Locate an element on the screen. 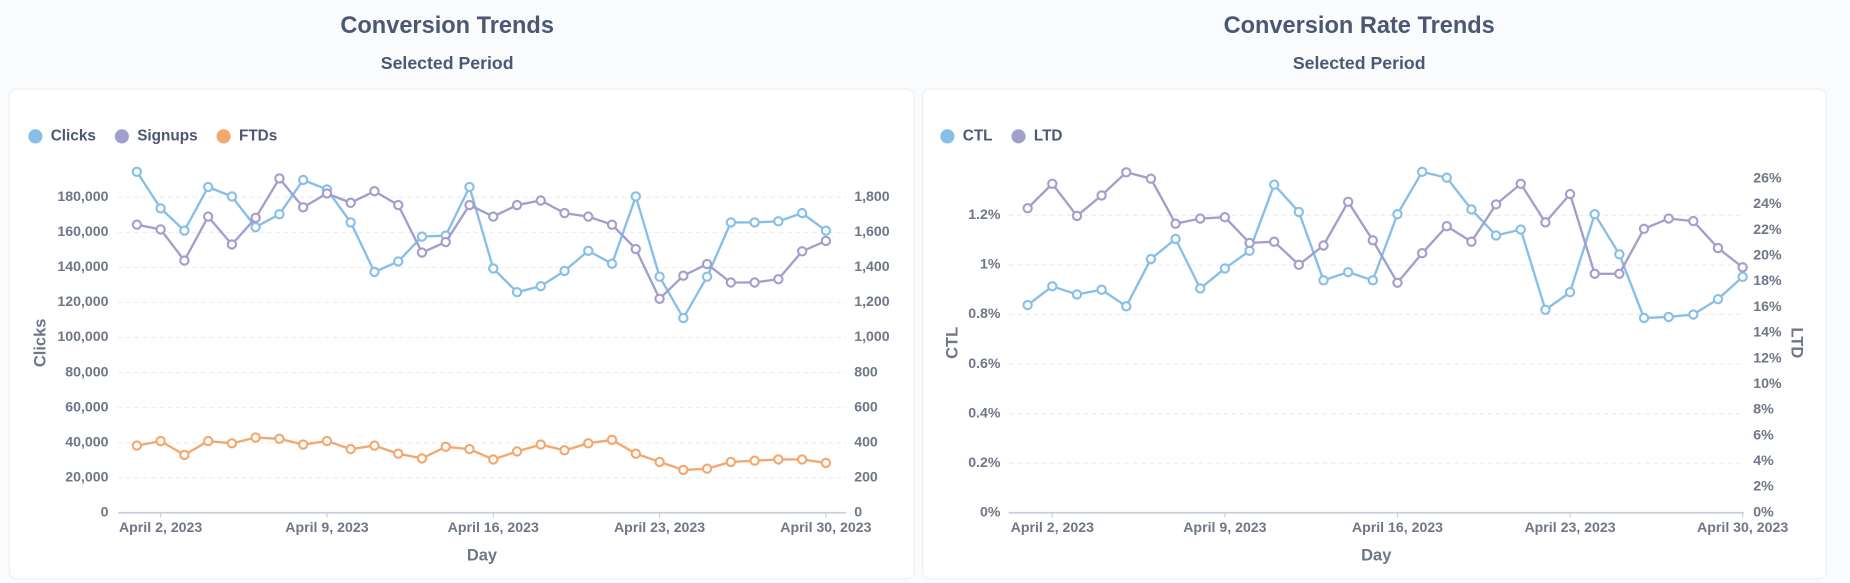 This screenshot has width=1850, height=583. y2-tick-label: 12% is located at coordinates (1767, 357).